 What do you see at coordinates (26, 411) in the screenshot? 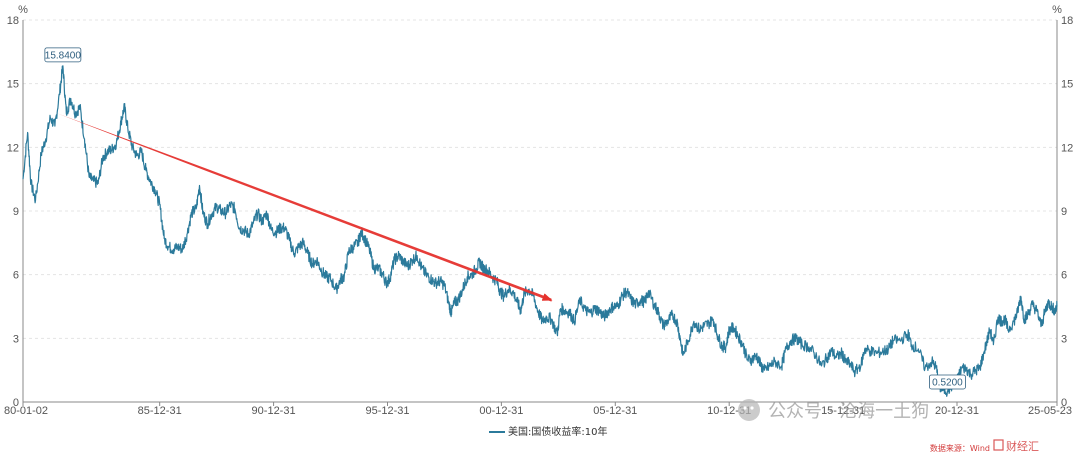
I see `x-tick-label: 80-01-02` at bounding box center [26, 411].